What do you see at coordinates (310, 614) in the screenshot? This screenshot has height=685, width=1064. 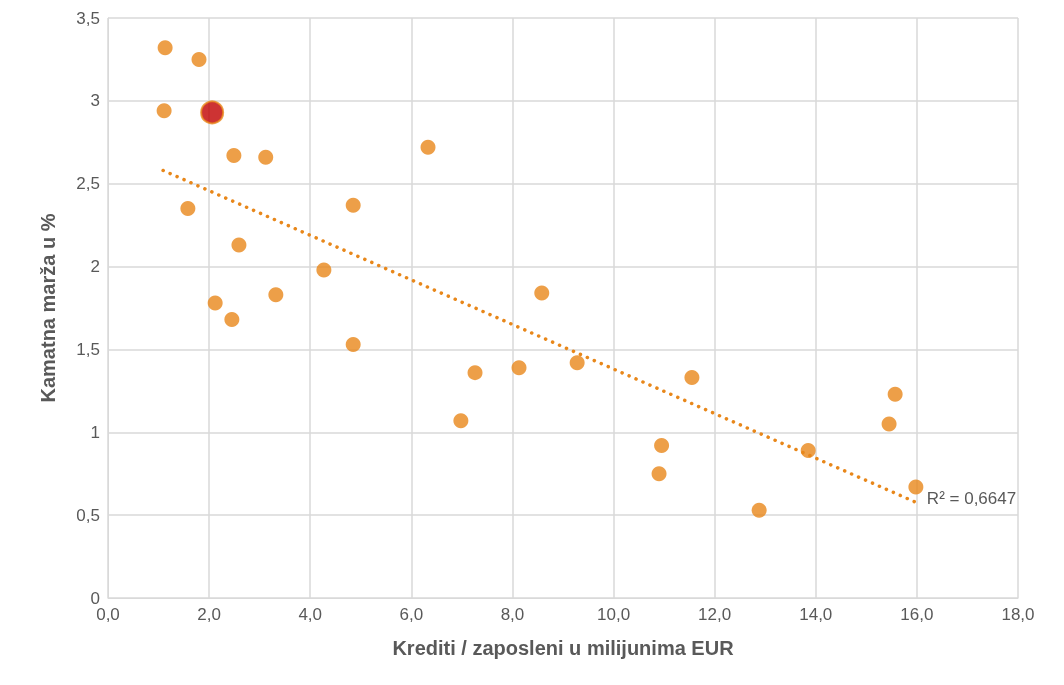 I see `x-tick-label: 4,0` at bounding box center [310, 614].